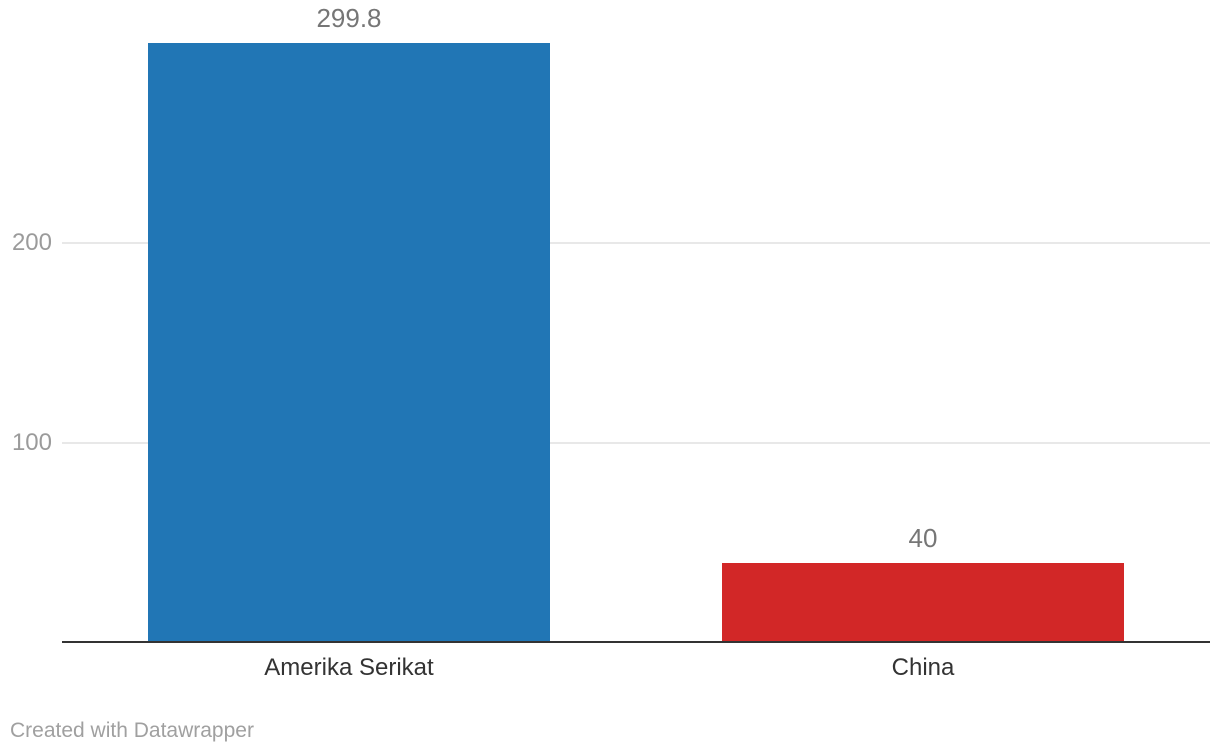 Image resolution: width=1220 pixels, height=756 pixels. Describe the element at coordinates (923, 538) in the screenshot. I see `value-label-china: 40` at that location.